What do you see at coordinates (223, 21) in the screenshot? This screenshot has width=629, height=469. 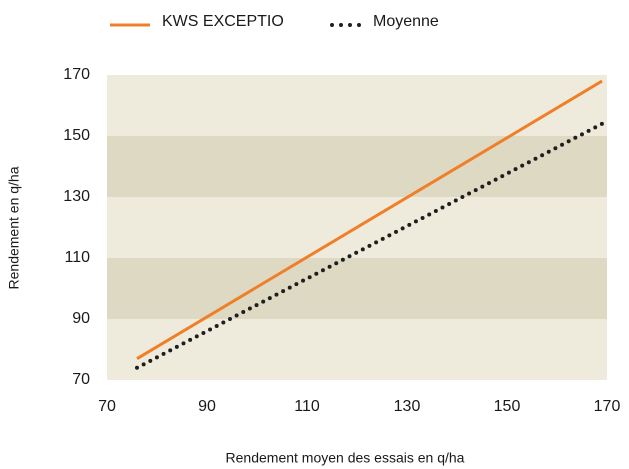 I see `legend-label: KWS EXCEPTIO` at bounding box center [223, 21].